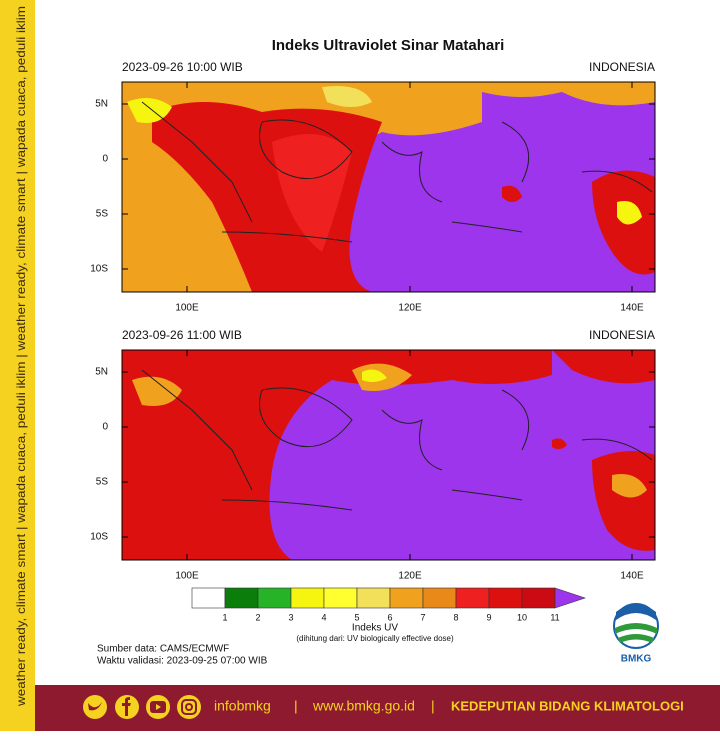  What do you see at coordinates (388, 45) in the screenshot?
I see `map-title: Indeks Ultraviolet Sinar Matahari` at bounding box center [388, 45].